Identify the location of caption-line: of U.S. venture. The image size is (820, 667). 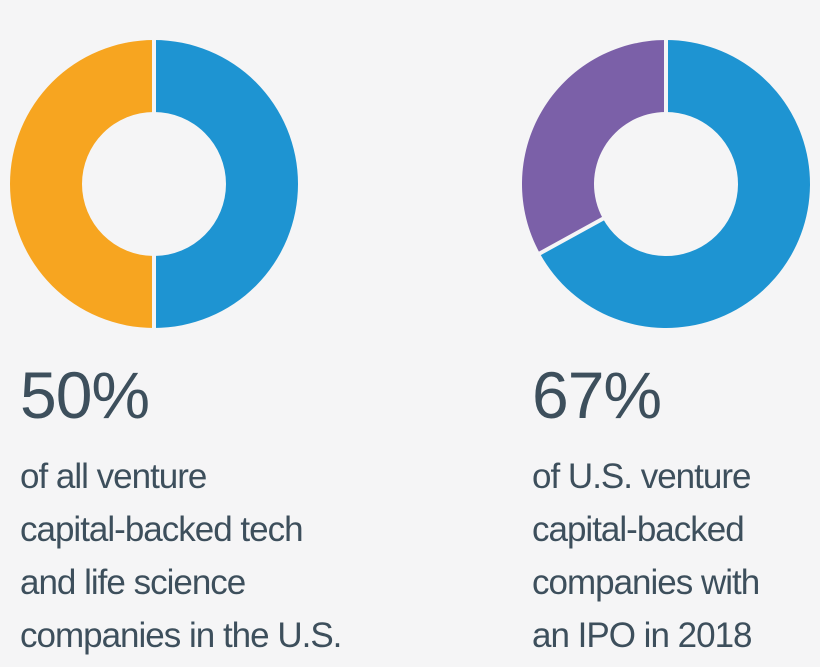
(641, 476).